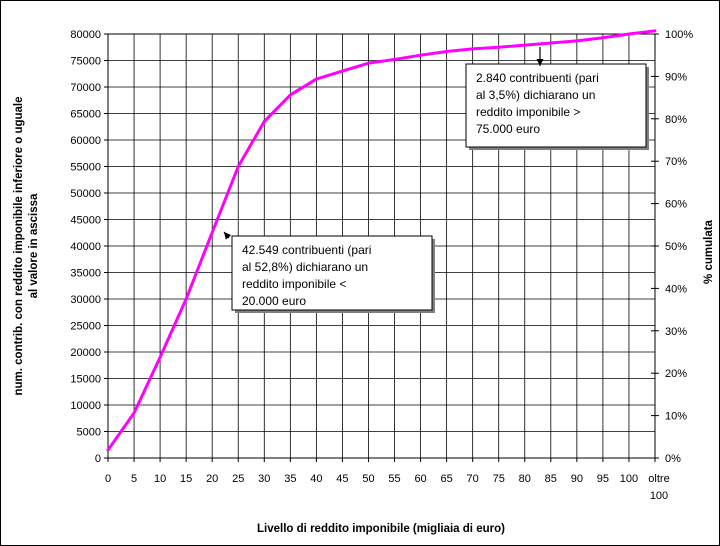 This screenshot has height=546, width=720. I want to click on x-tick-label: 15, so click(186, 479).